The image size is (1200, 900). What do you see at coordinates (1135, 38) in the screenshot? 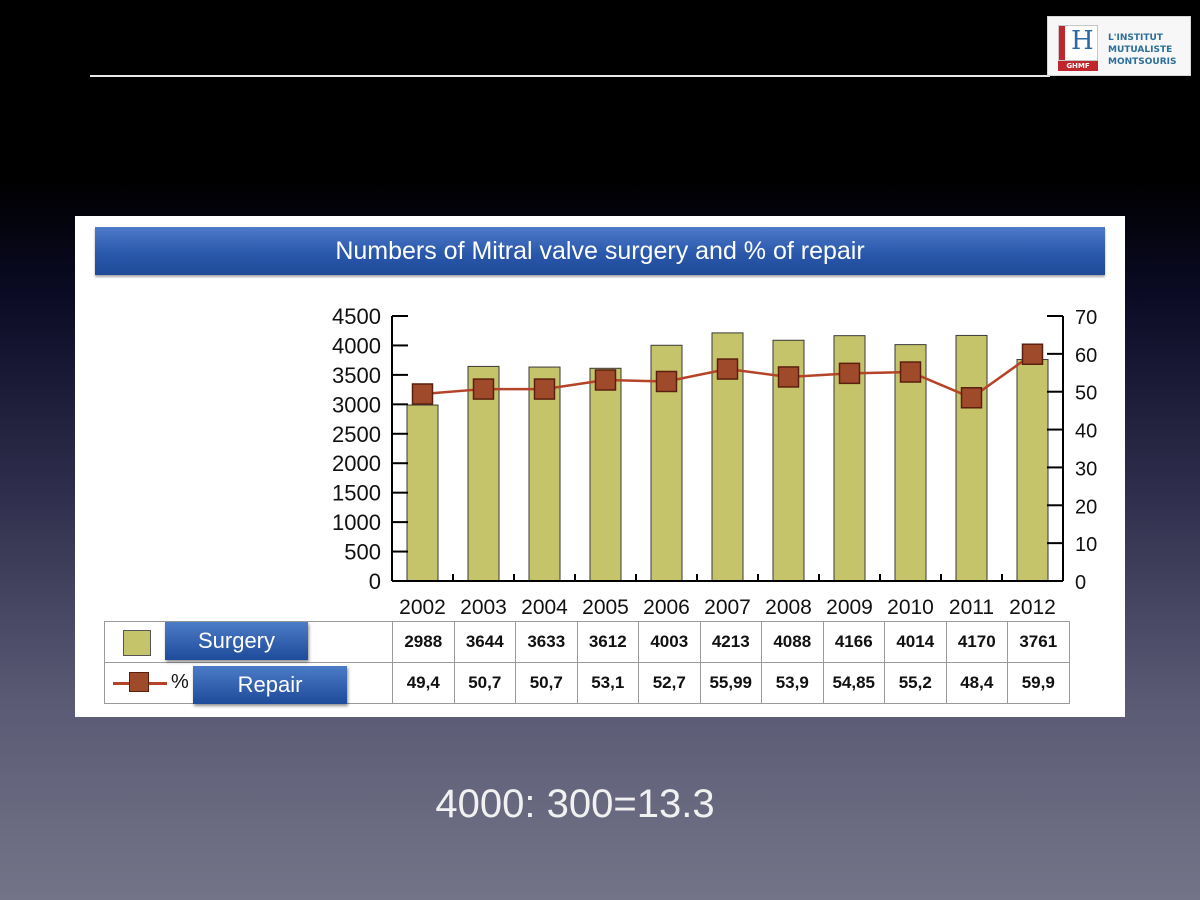
I see `logo-line-1: L'INSTITUT` at bounding box center [1135, 38].